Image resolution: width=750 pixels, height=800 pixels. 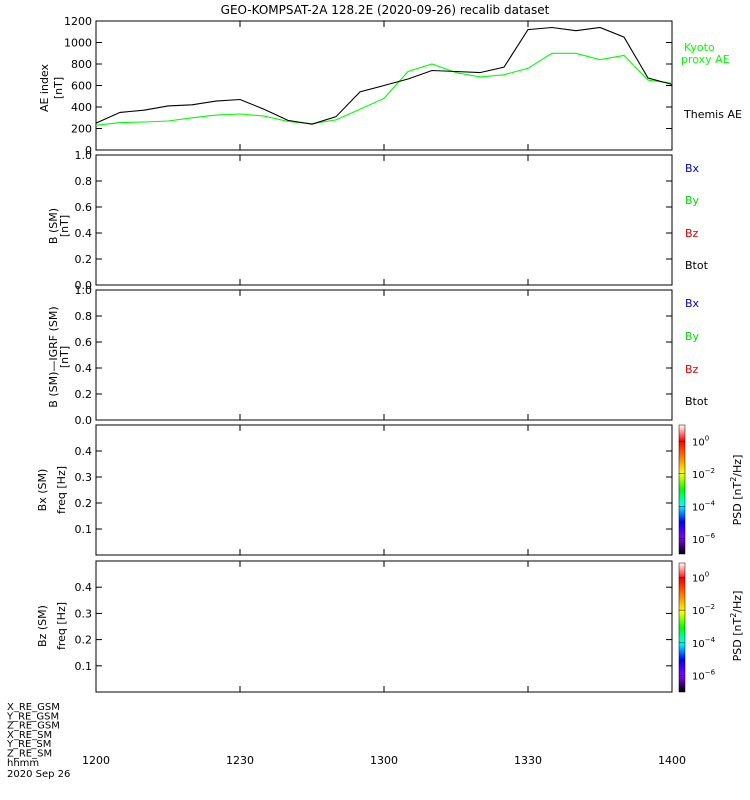 What do you see at coordinates (33, 726) in the screenshot?
I see `x-row-label: Z_RE_GSM` at bounding box center [33, 726].